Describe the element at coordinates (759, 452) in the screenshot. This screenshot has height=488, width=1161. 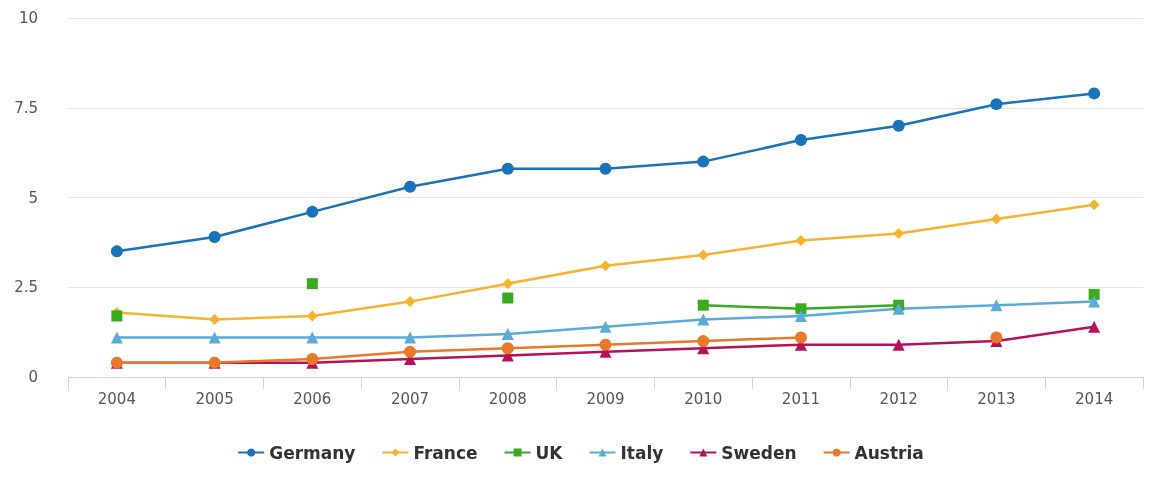
I see `legend-label: Sweden` at that location.